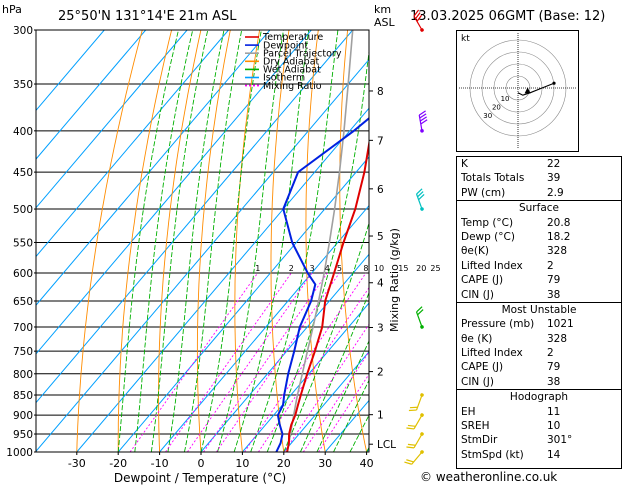 This screenshot has width=629, height=486. What do you see at coordinates (488, 236) in the screenshot?
I see `index-label: Dewp (°C)` at bounding box center [488, 236].